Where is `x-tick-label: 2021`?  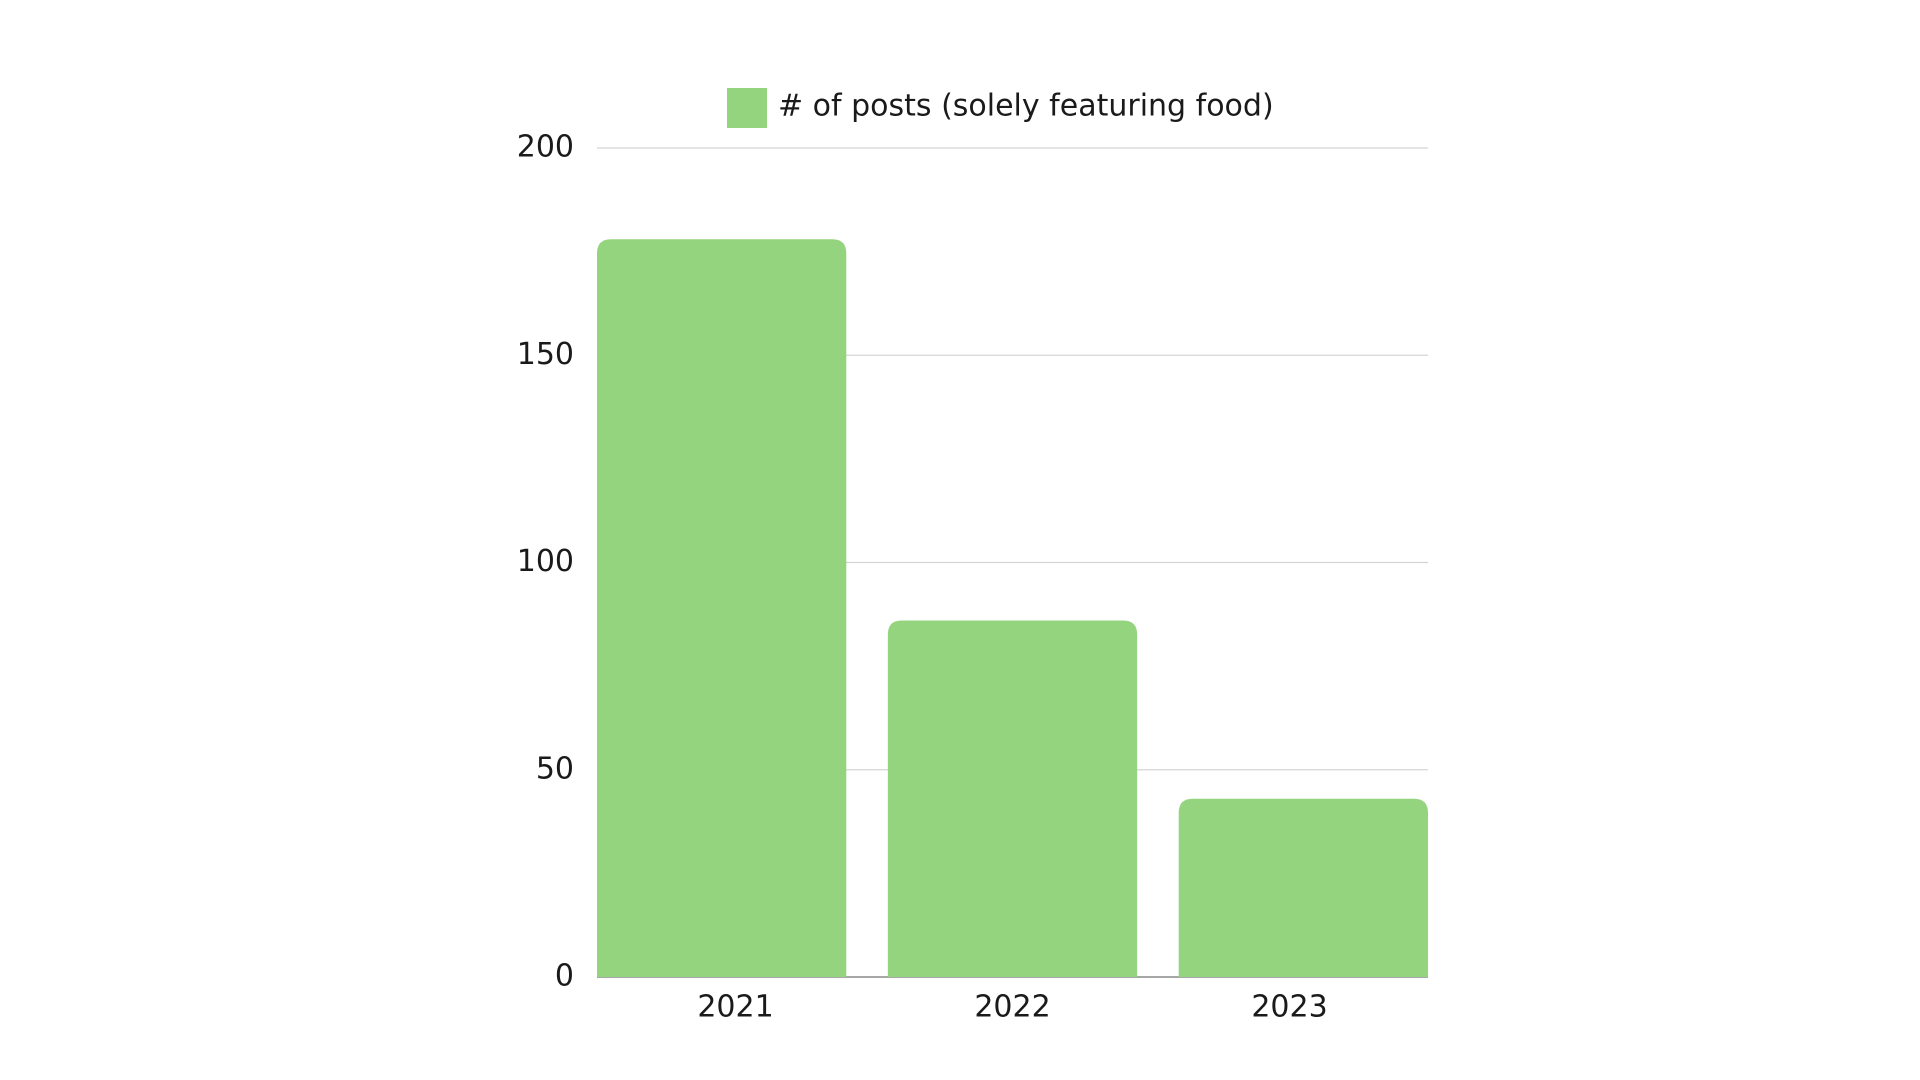 x-tick-label: 2021 is located at coordinates (735, 1007).